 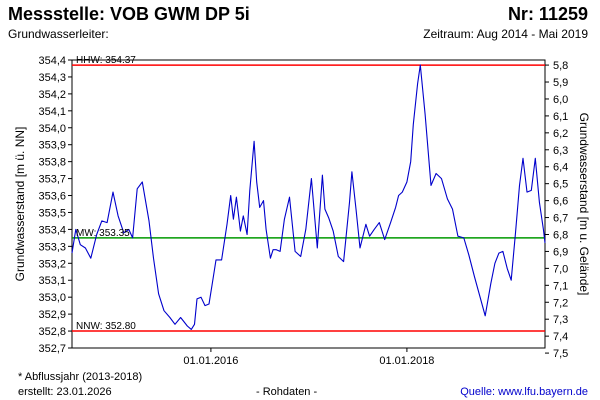 What do you see at coordinates (52, 129) in the screenshot?
I see `y-tick-label: 354,0` at bounding box center [52, 129].